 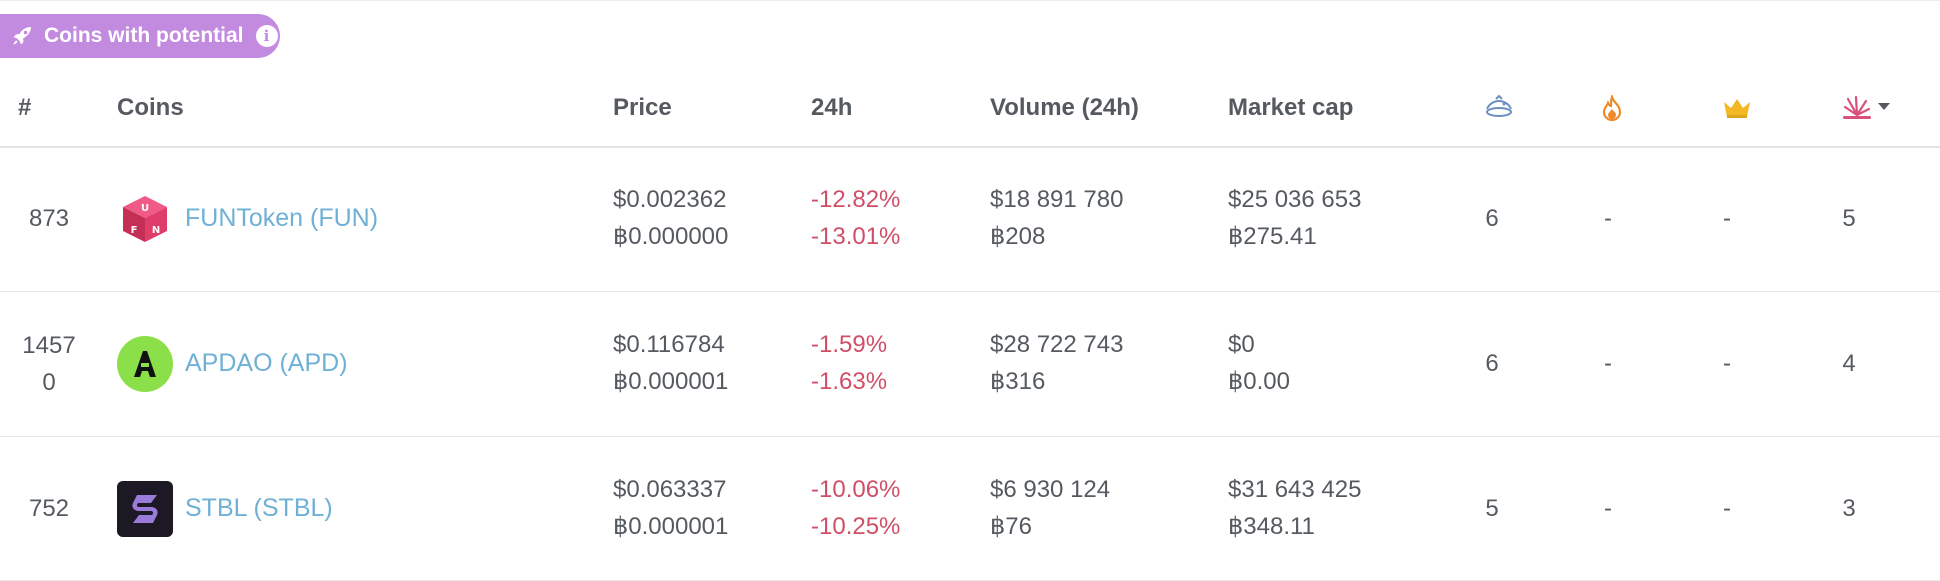 I want to click on volume-btc: ฿76, so click(x=1011, y=526).